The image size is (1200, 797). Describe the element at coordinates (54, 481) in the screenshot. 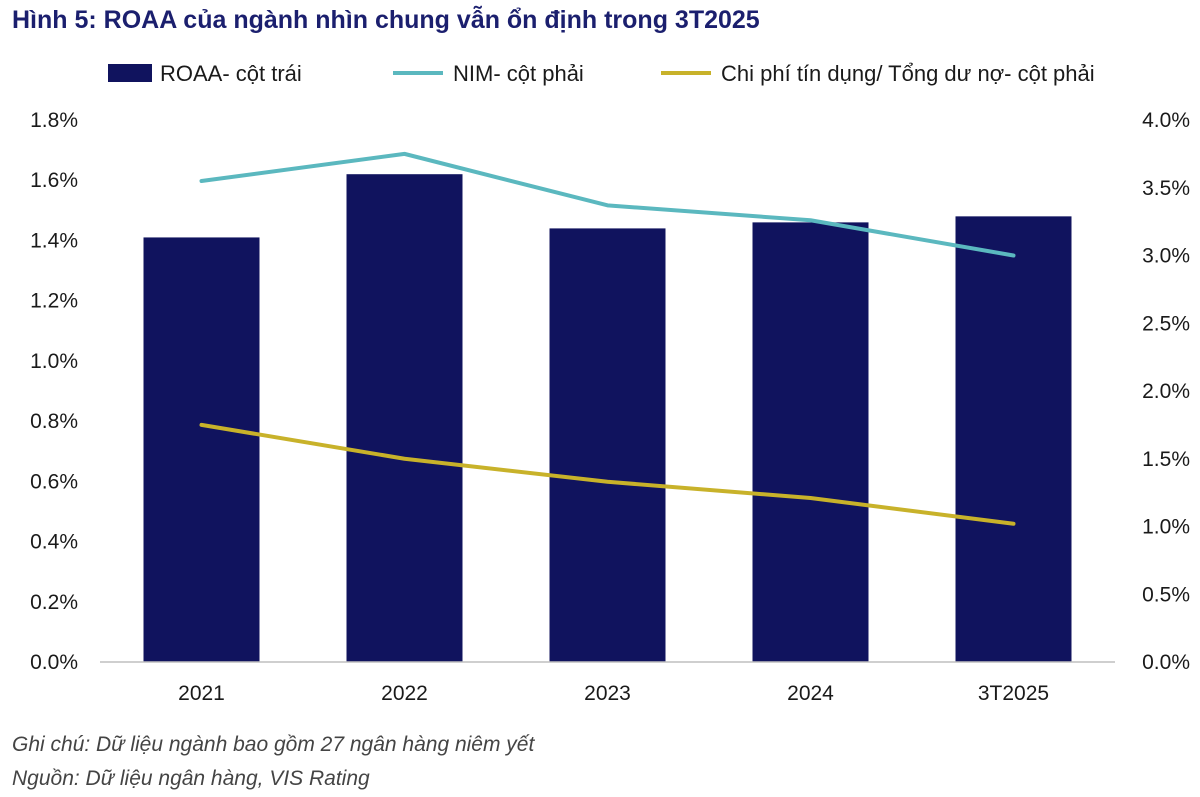

I see `left-tick-label: 0.6%` at that location.